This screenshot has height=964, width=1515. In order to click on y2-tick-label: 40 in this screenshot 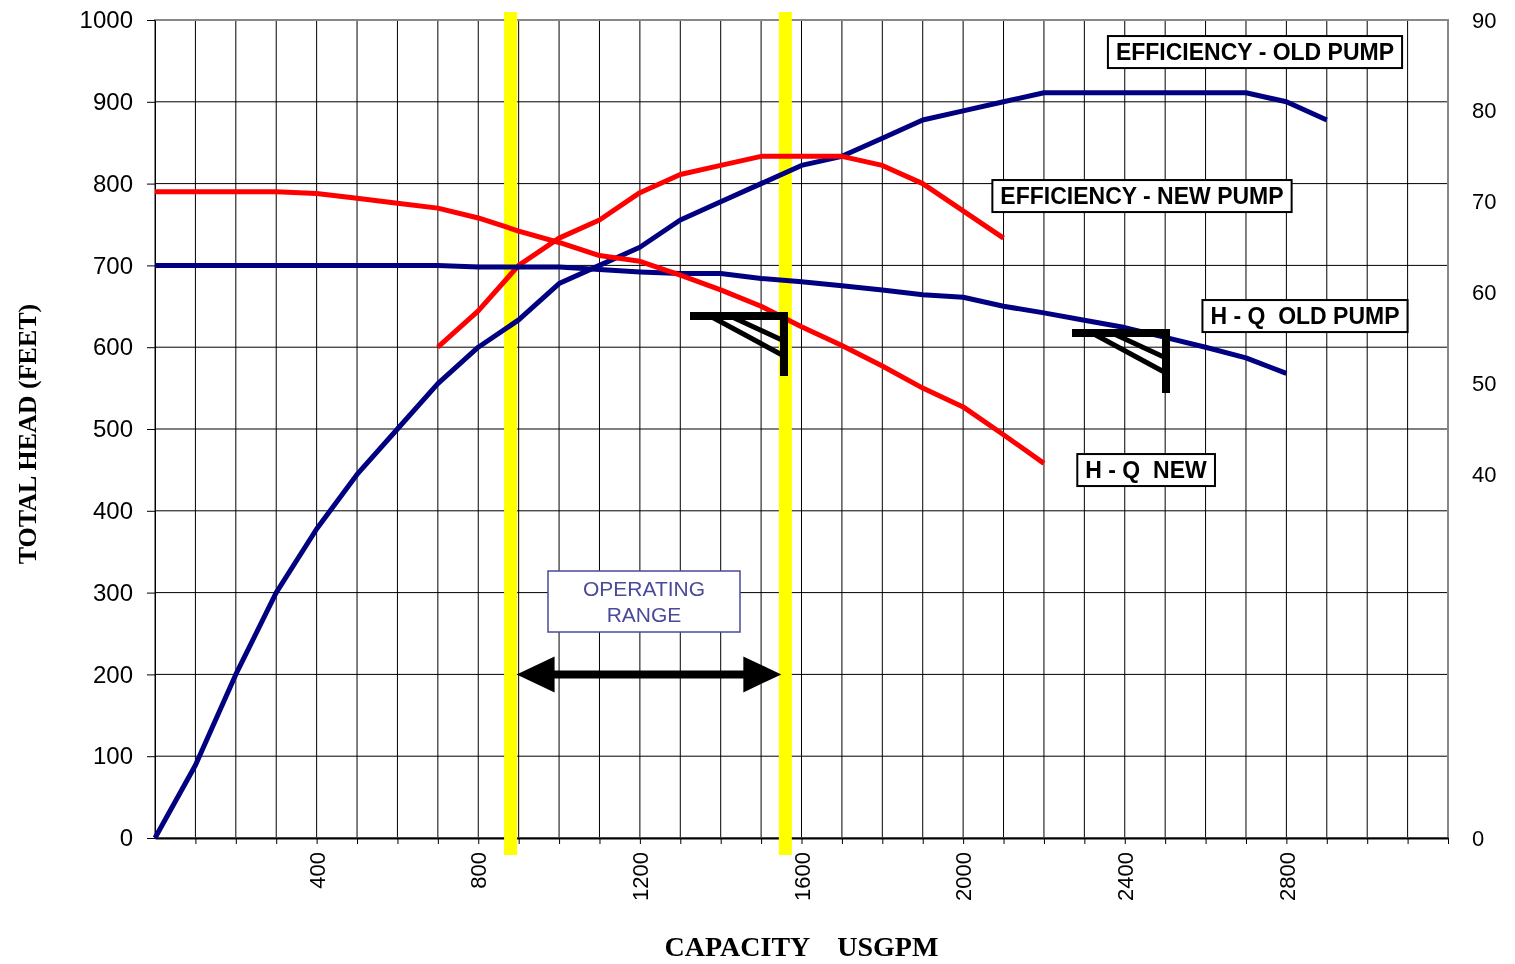, I will do `click(1484, 474)`.